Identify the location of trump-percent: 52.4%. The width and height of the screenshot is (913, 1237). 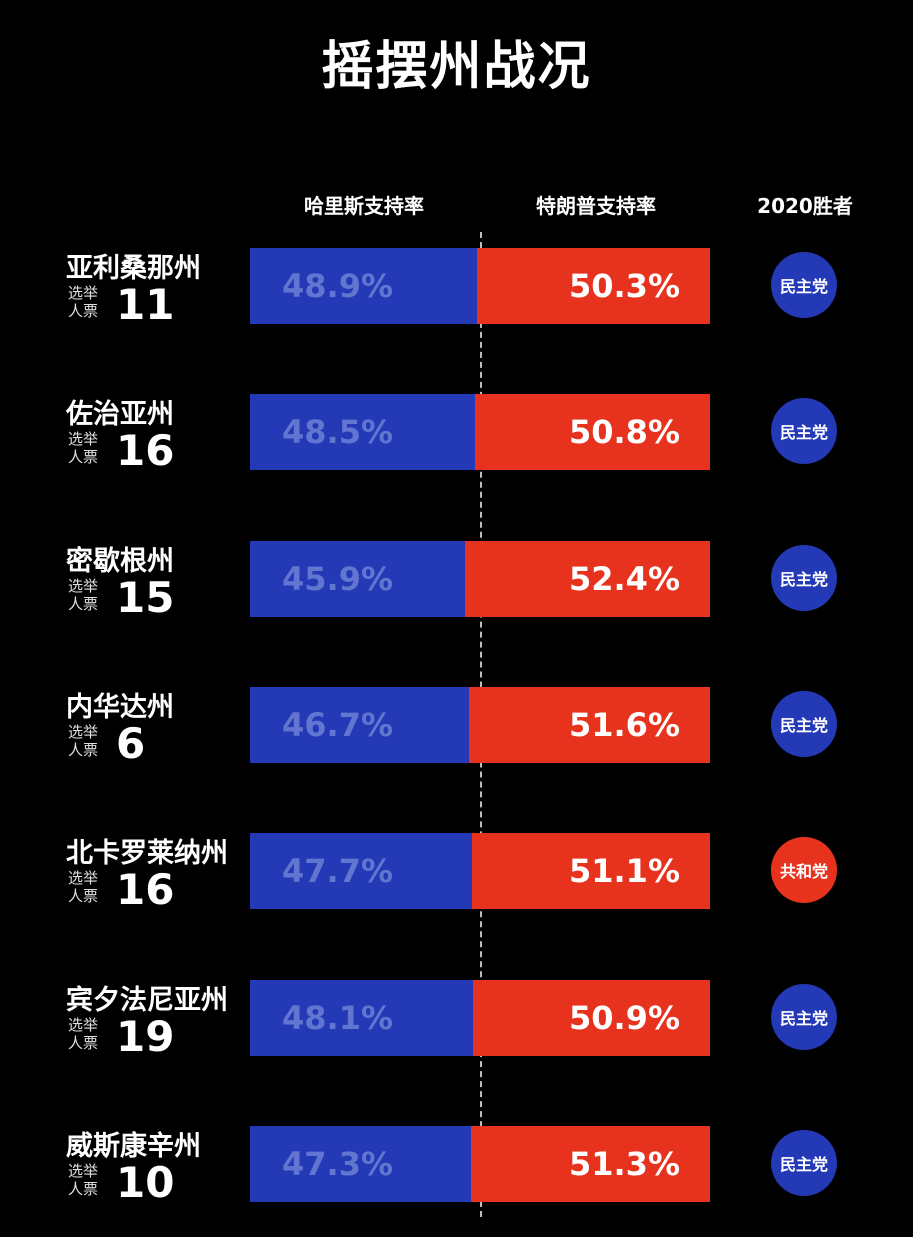
(624, 579).